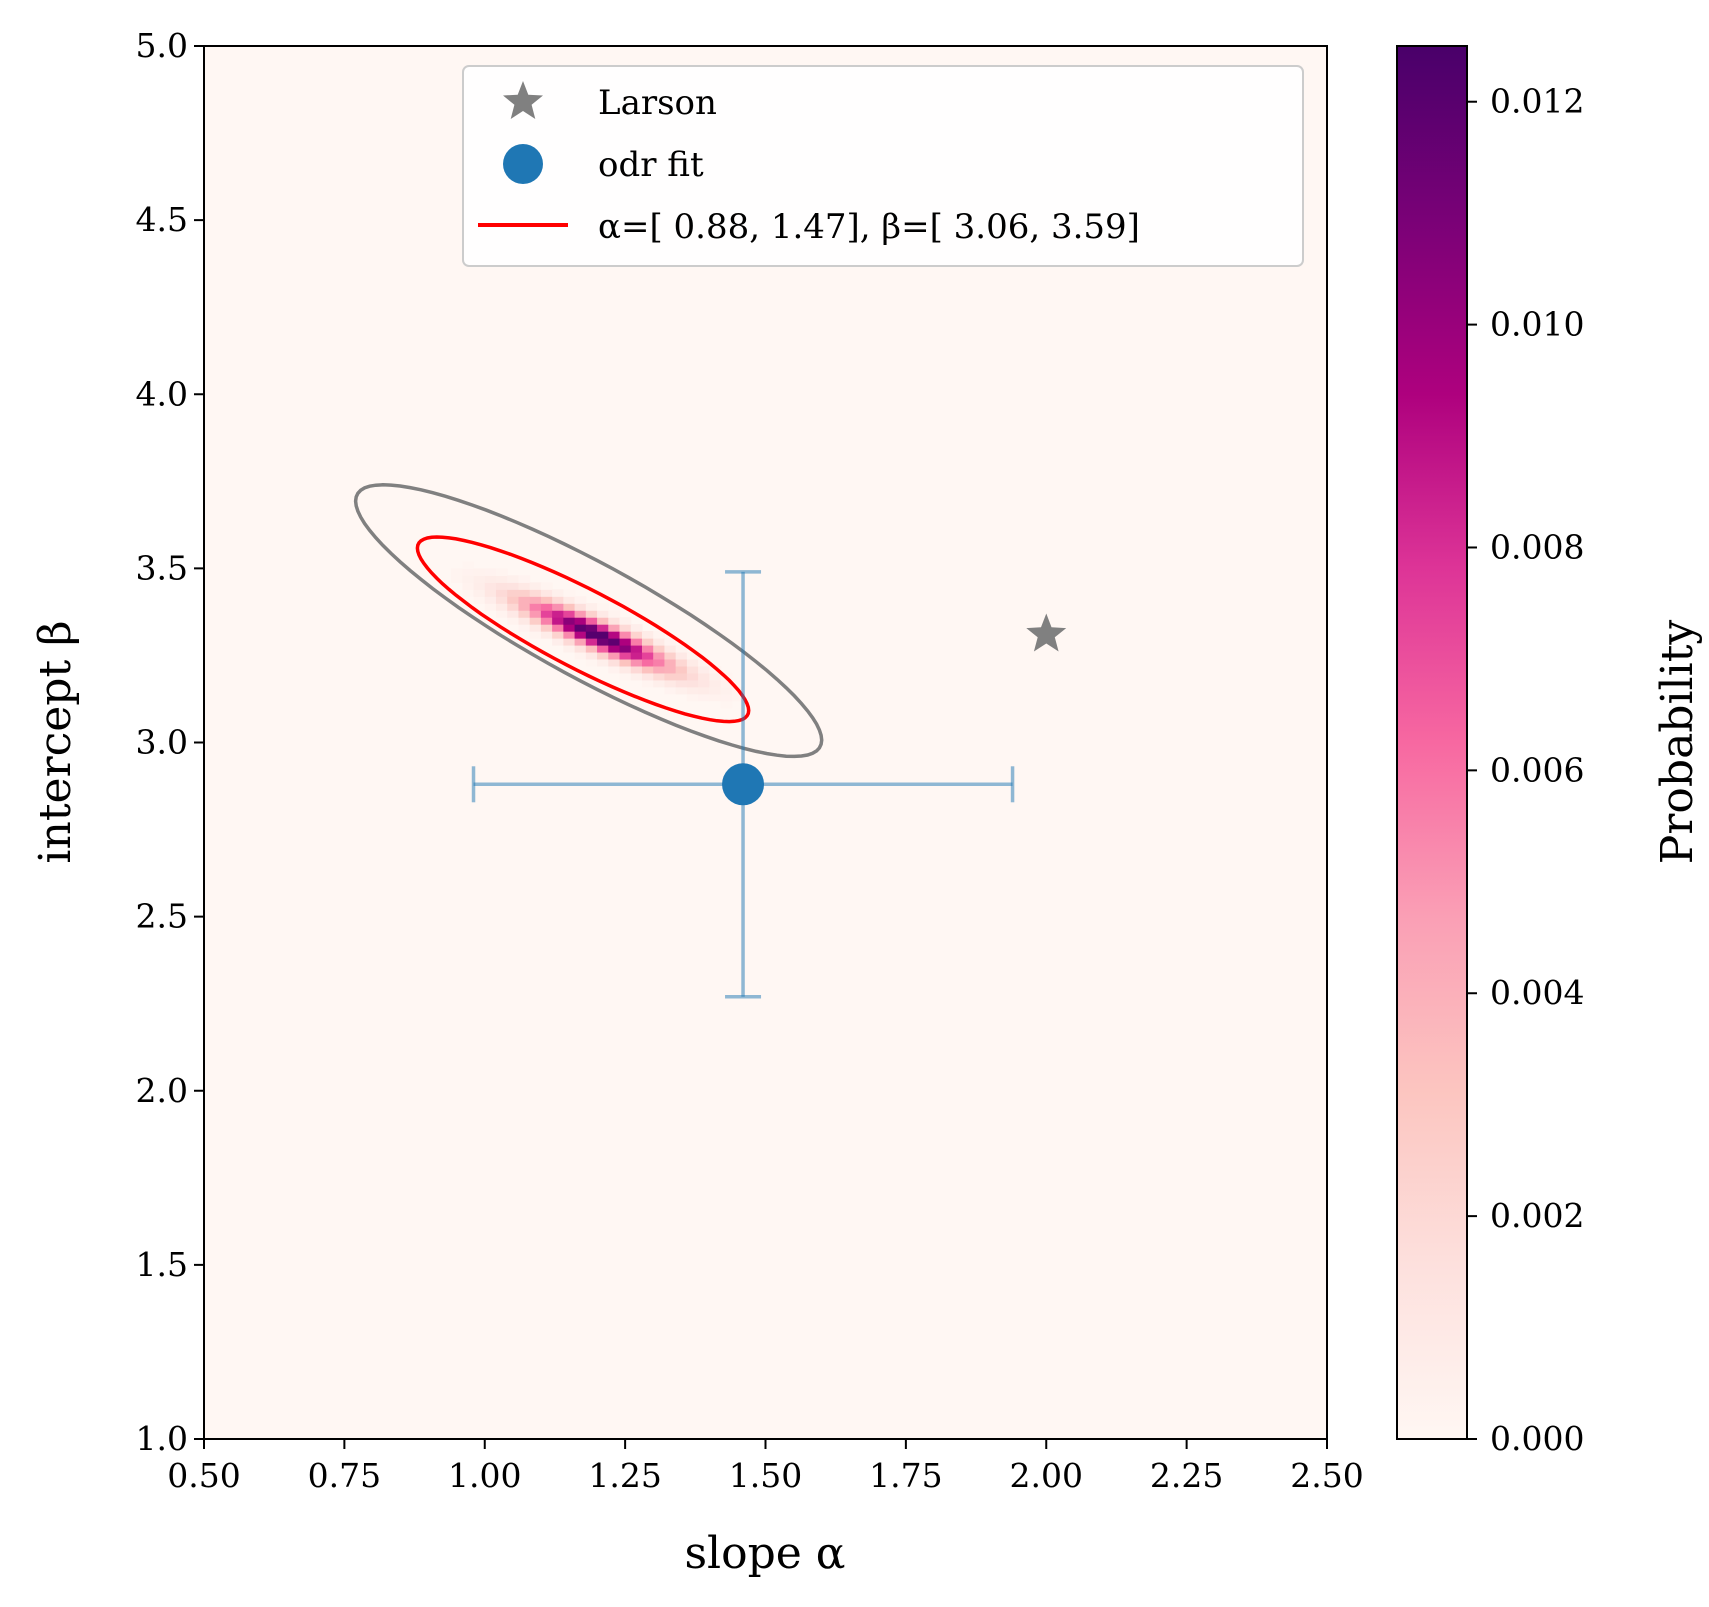 This screenshot has height=1607, width=1709. What do you see at coordinates (657, 103) in the screenshot?
I see `legend-label-larson: Larson` at bounding box center [657, 103].